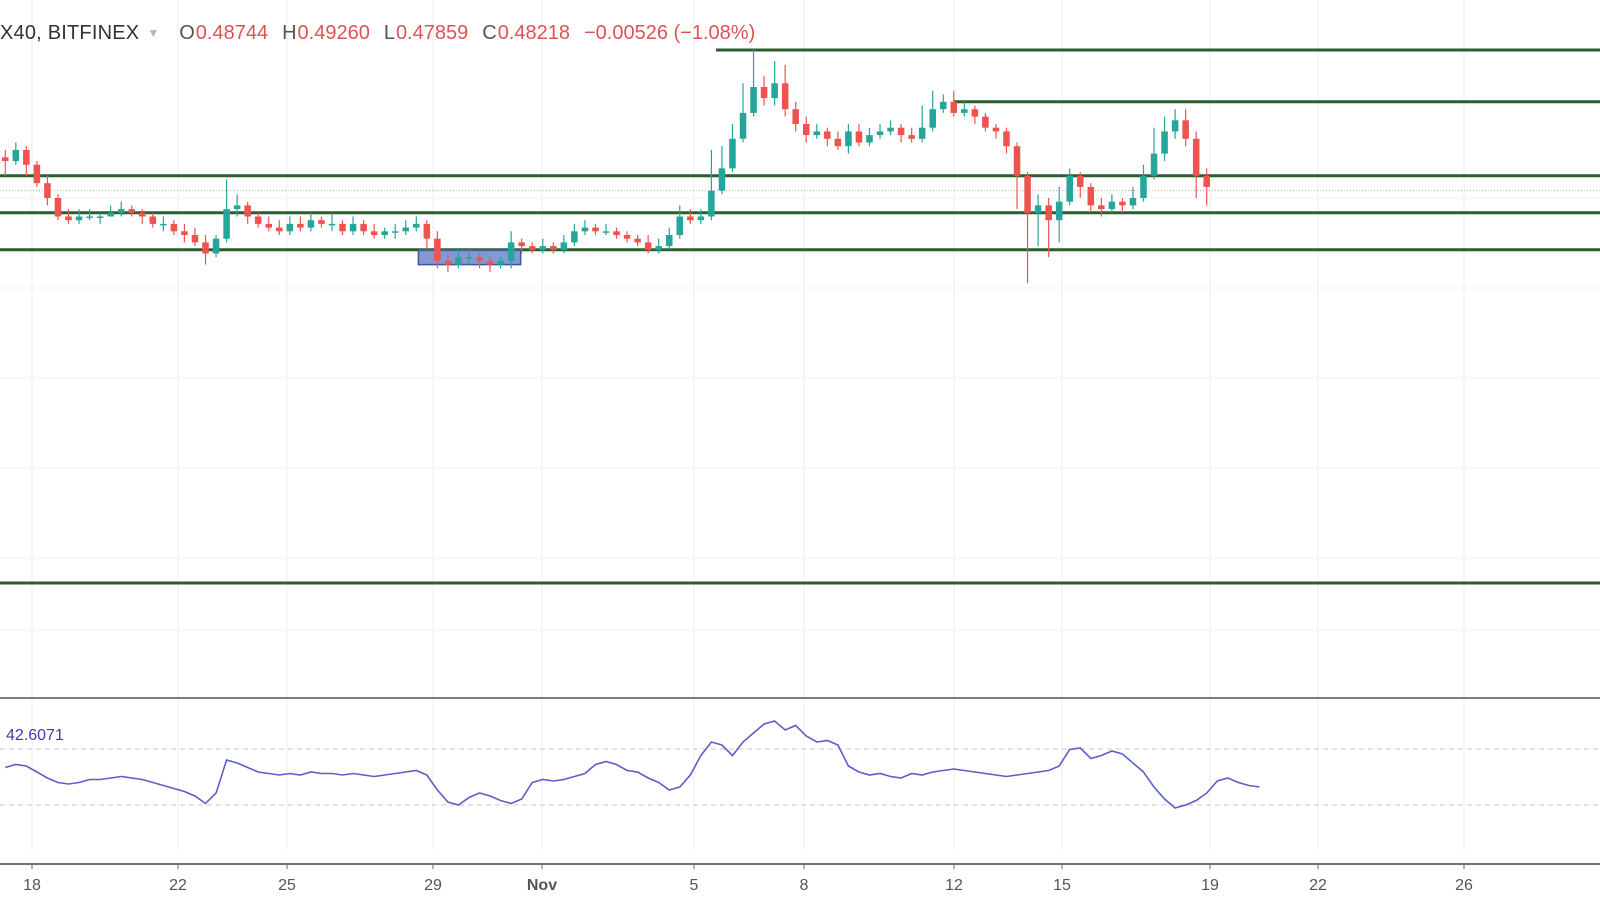 Image resolution: width=1600 pixels, height=905 pixels. What do you see at coordinates (694, 885) in the screenshot?
I see `x-tick-label: 5` at bounding box center [694, 885].